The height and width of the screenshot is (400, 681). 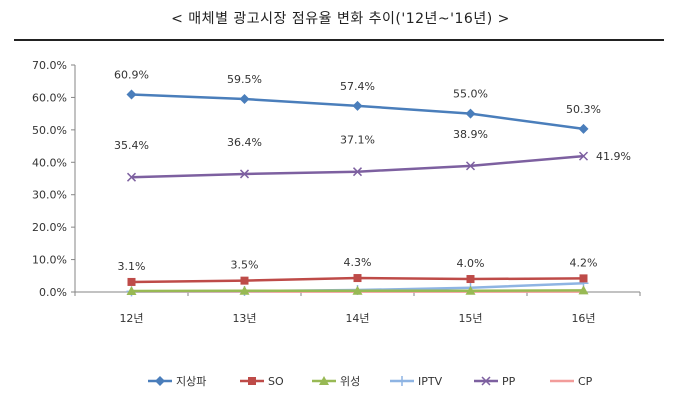 I want to click on x-tick-label: 13년, so click(x=244, y=318).